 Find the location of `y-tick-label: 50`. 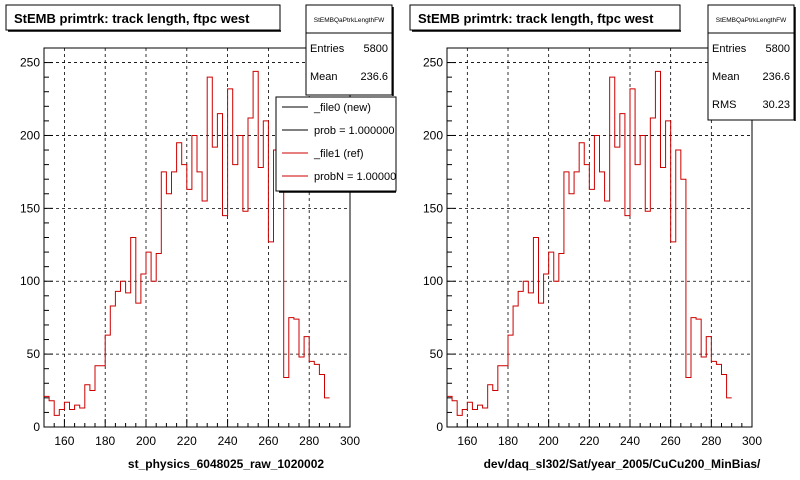

y-tick-label: 50 is located at coordinates (437, 354).